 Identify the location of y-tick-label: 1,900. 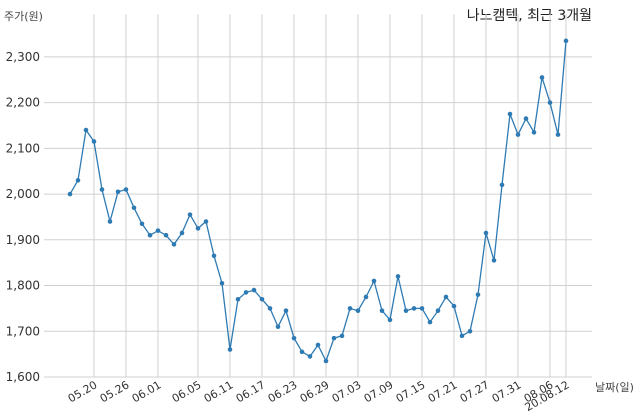
(23, 240).